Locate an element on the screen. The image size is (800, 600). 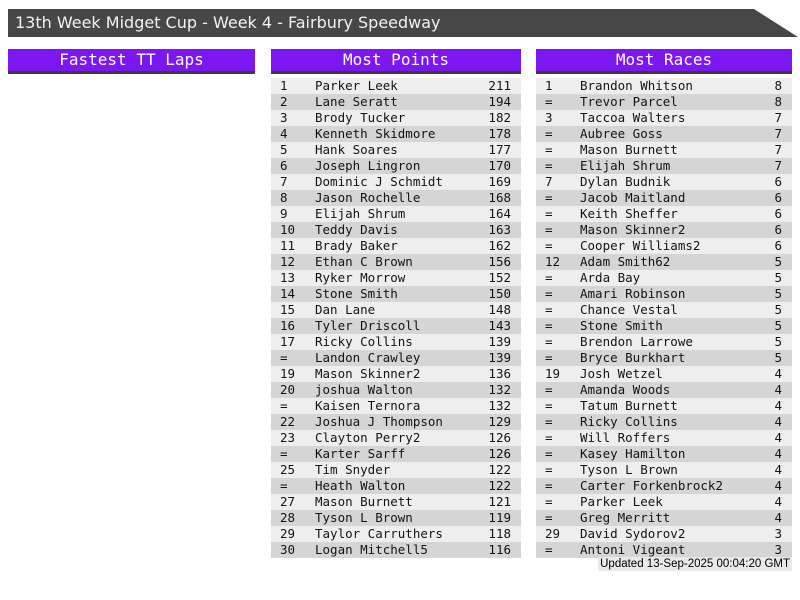
table-row: = Landon Crawley 139 is located at coordinates (396, 358).